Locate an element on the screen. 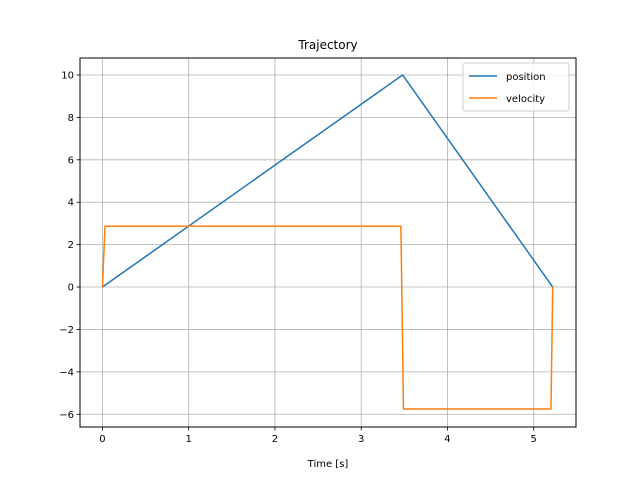  x-tick-label: 5 is located at coordinates (534, 439).